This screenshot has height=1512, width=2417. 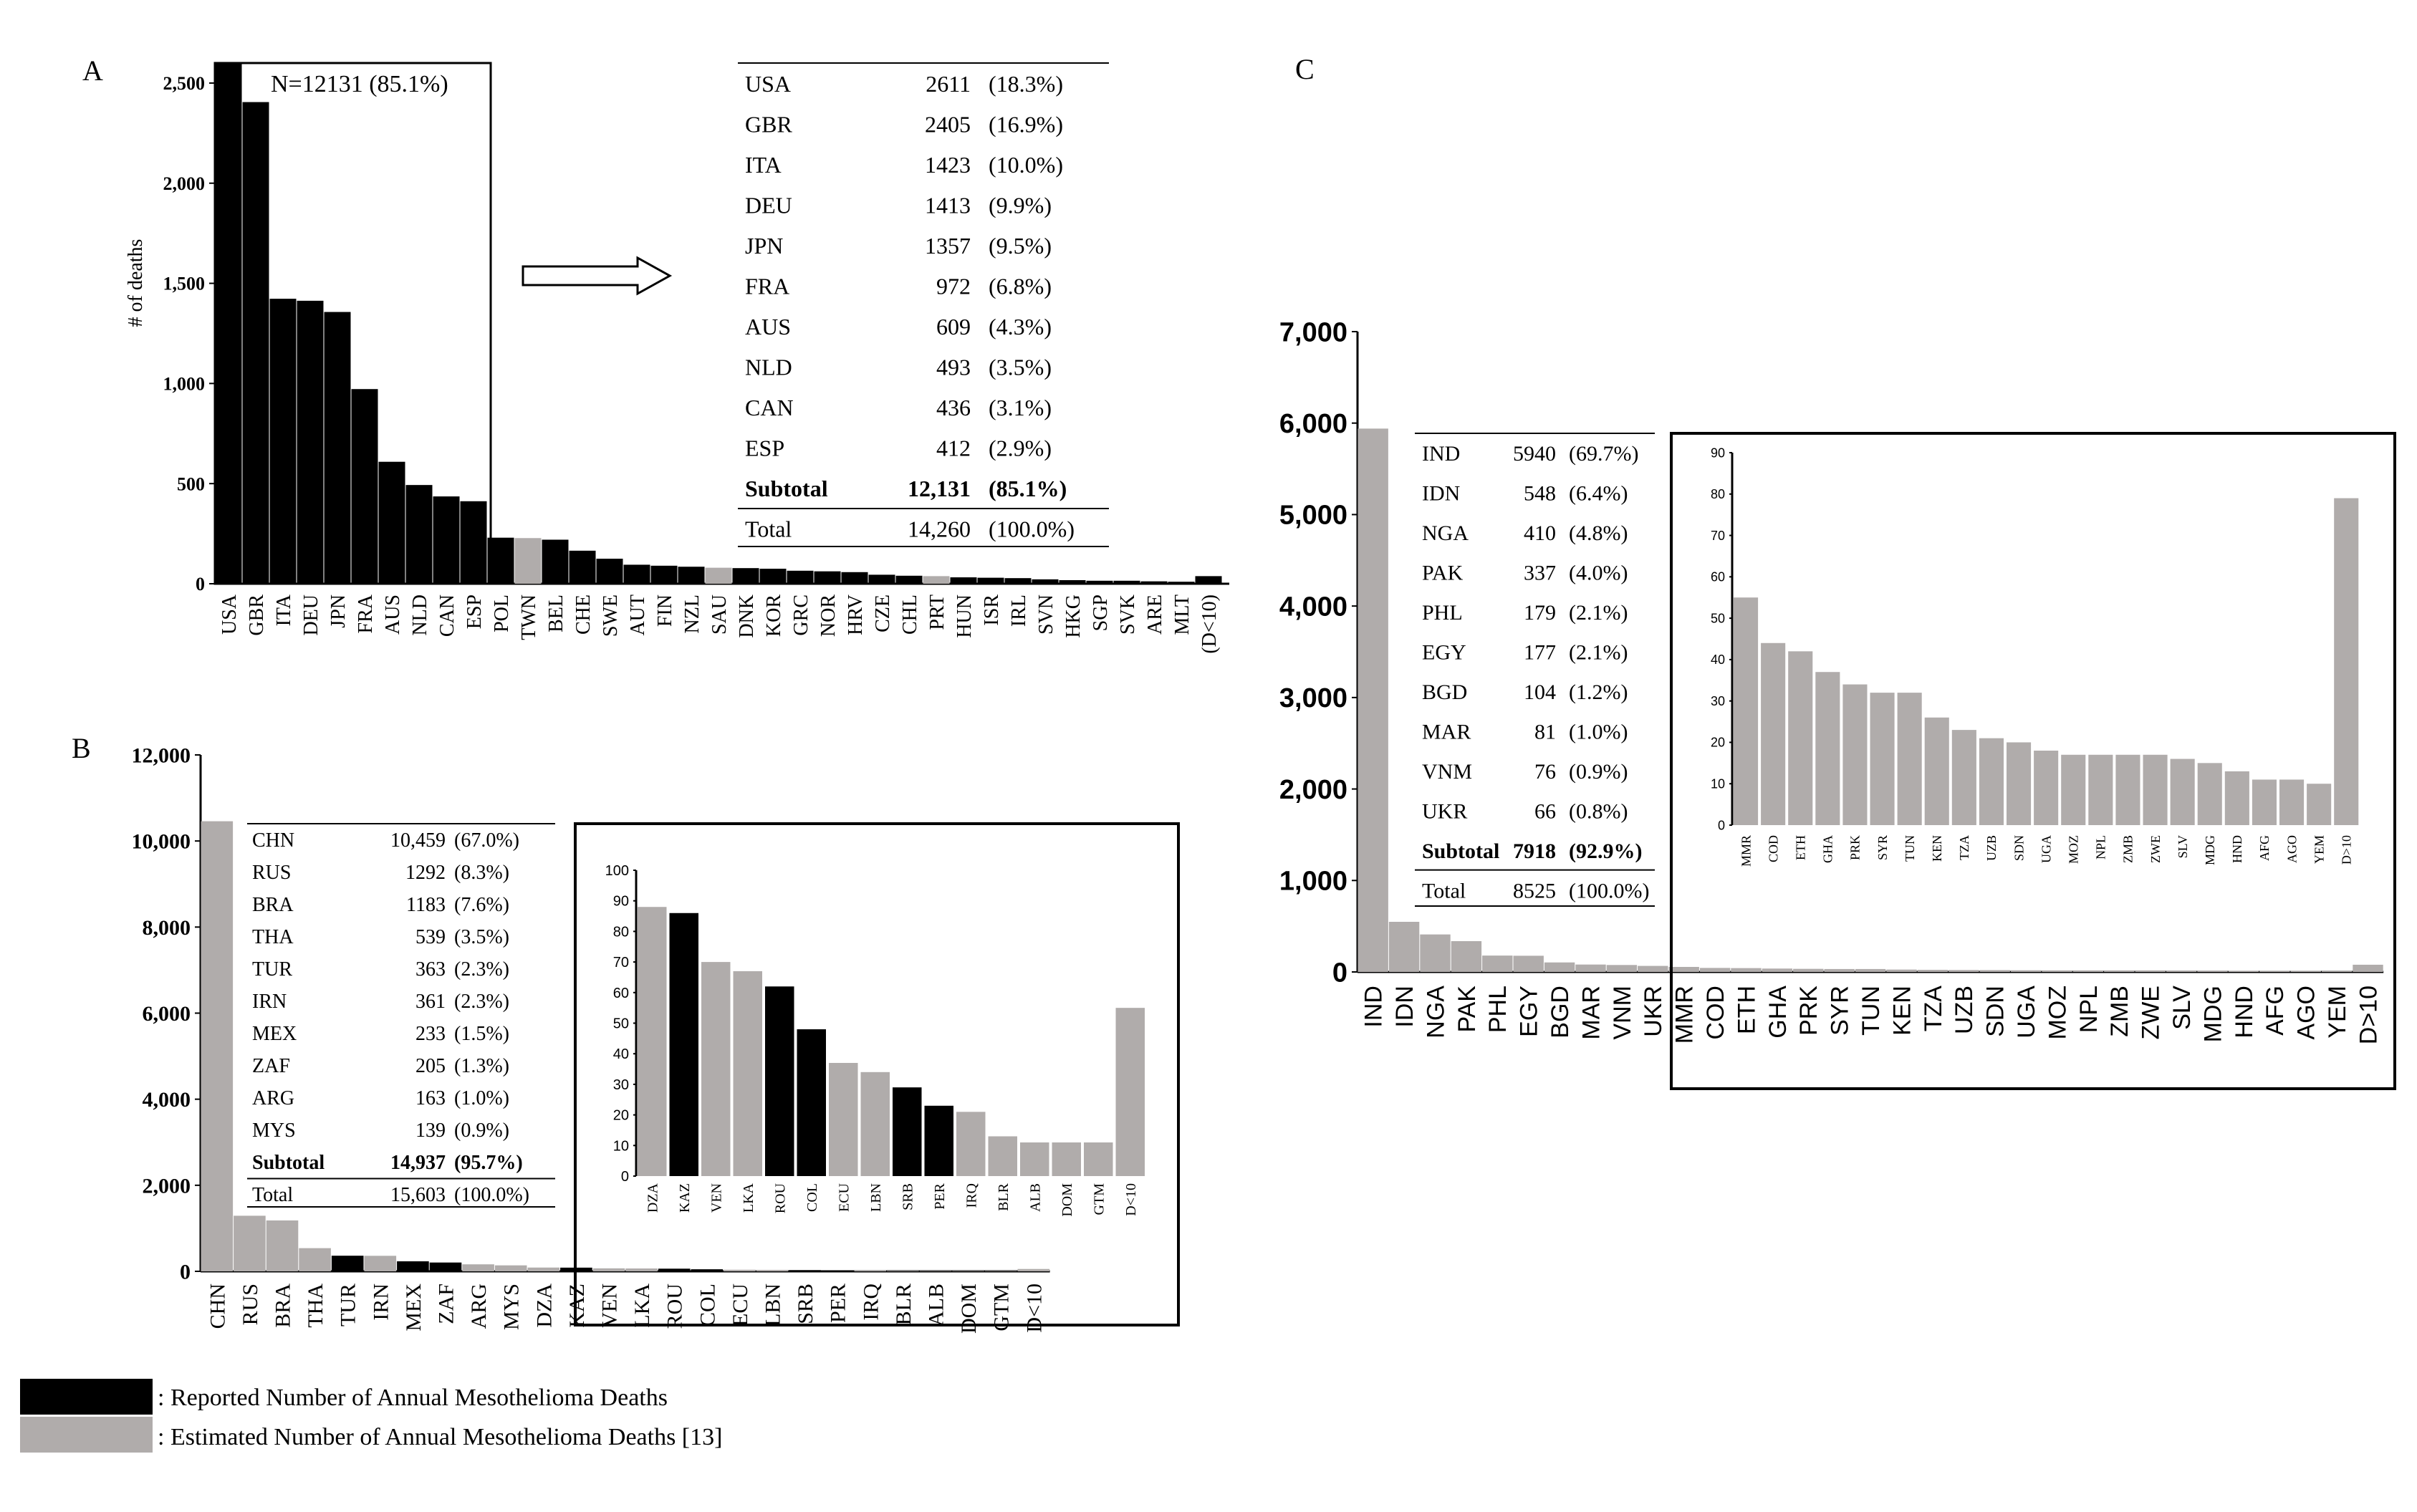 I want to click on x-tick-label: TUR, so click(x=348, y=1305).